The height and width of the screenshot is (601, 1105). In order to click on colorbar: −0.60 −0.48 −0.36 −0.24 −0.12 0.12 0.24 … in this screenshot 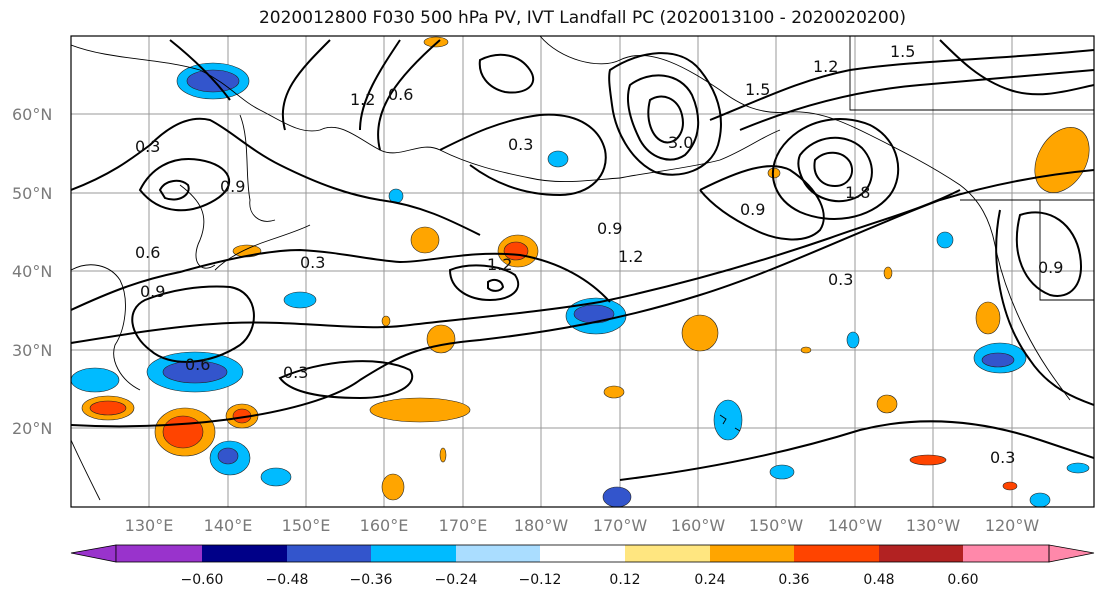, I will do `click(582, 566)`.